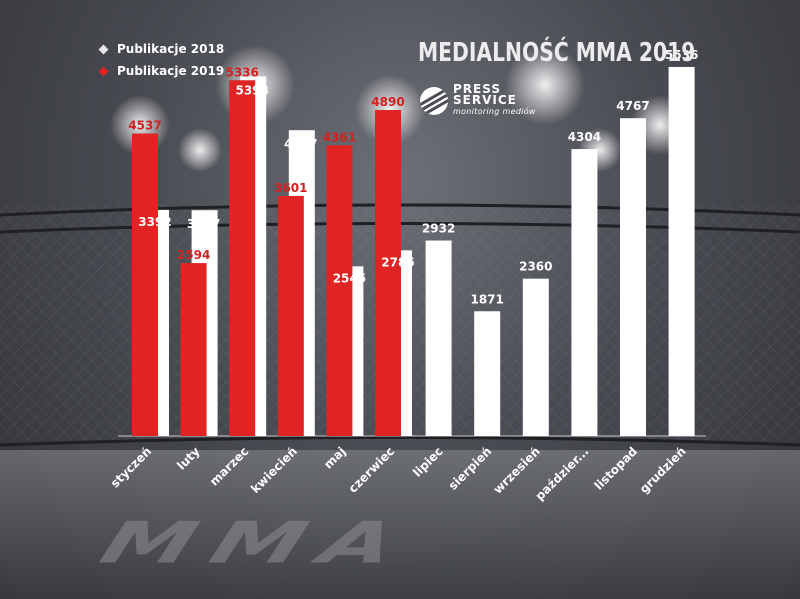 The width and height of the screenshot is (800, 599). Describe the element at coordinates (241, 72) in the screenshot. I see `label-2019-2: 5336` at that location.